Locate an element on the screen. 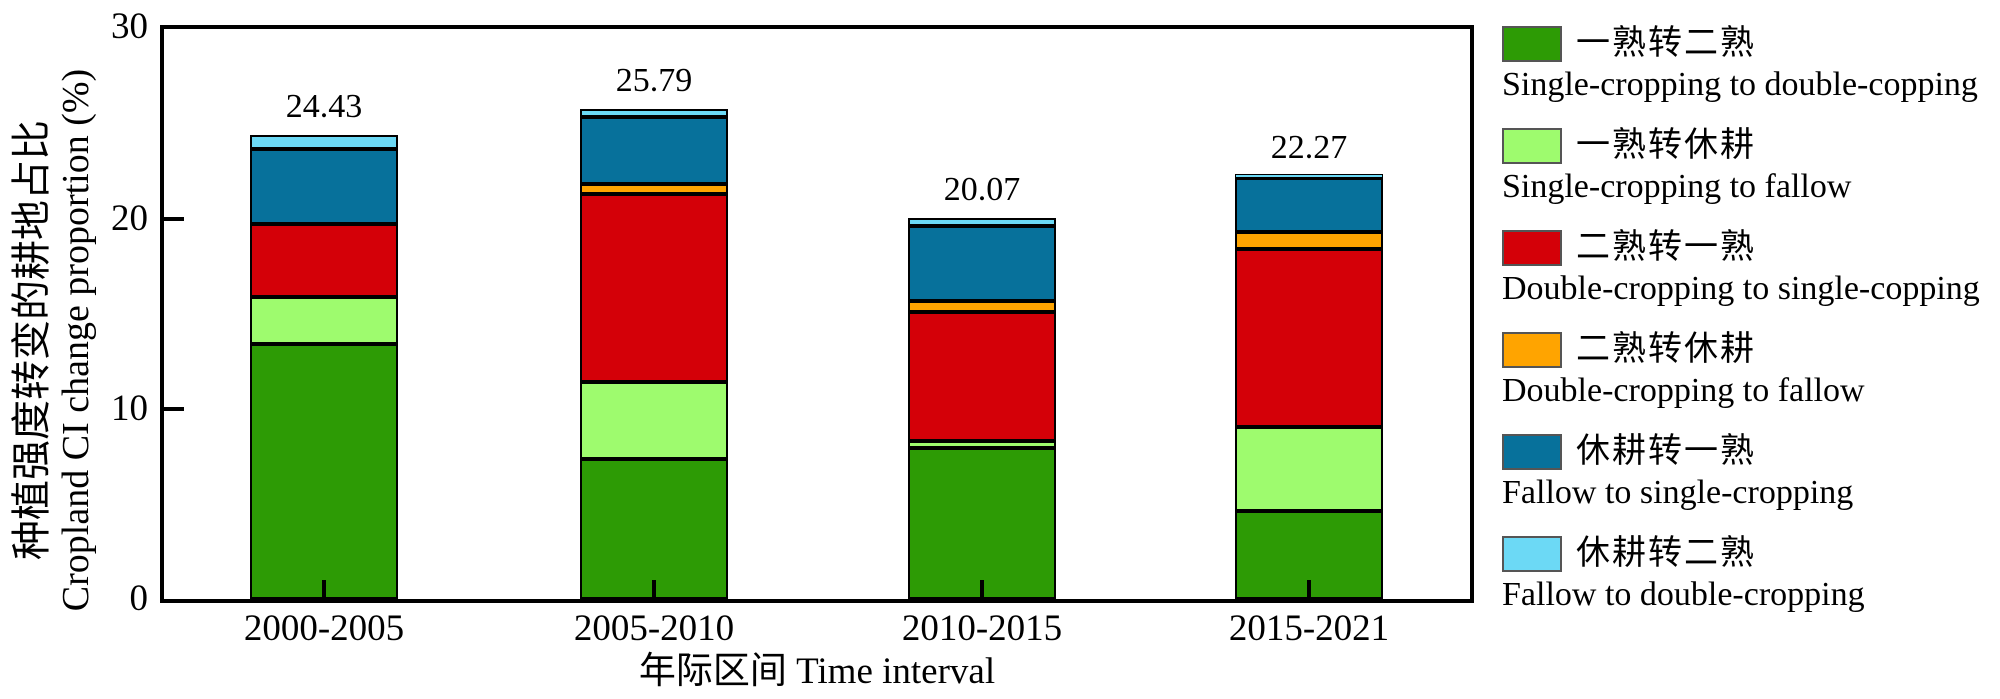 This screenshot has height=699, width=2000. bar-total-label: 25.79 is located at coordinates (654, 80).